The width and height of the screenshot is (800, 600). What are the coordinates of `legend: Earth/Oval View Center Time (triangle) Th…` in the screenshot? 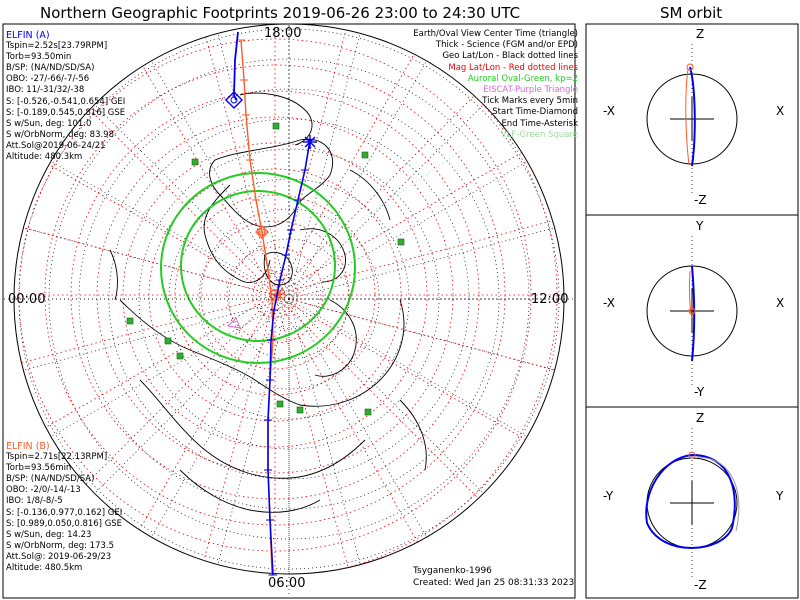 It's located at (495, 85).